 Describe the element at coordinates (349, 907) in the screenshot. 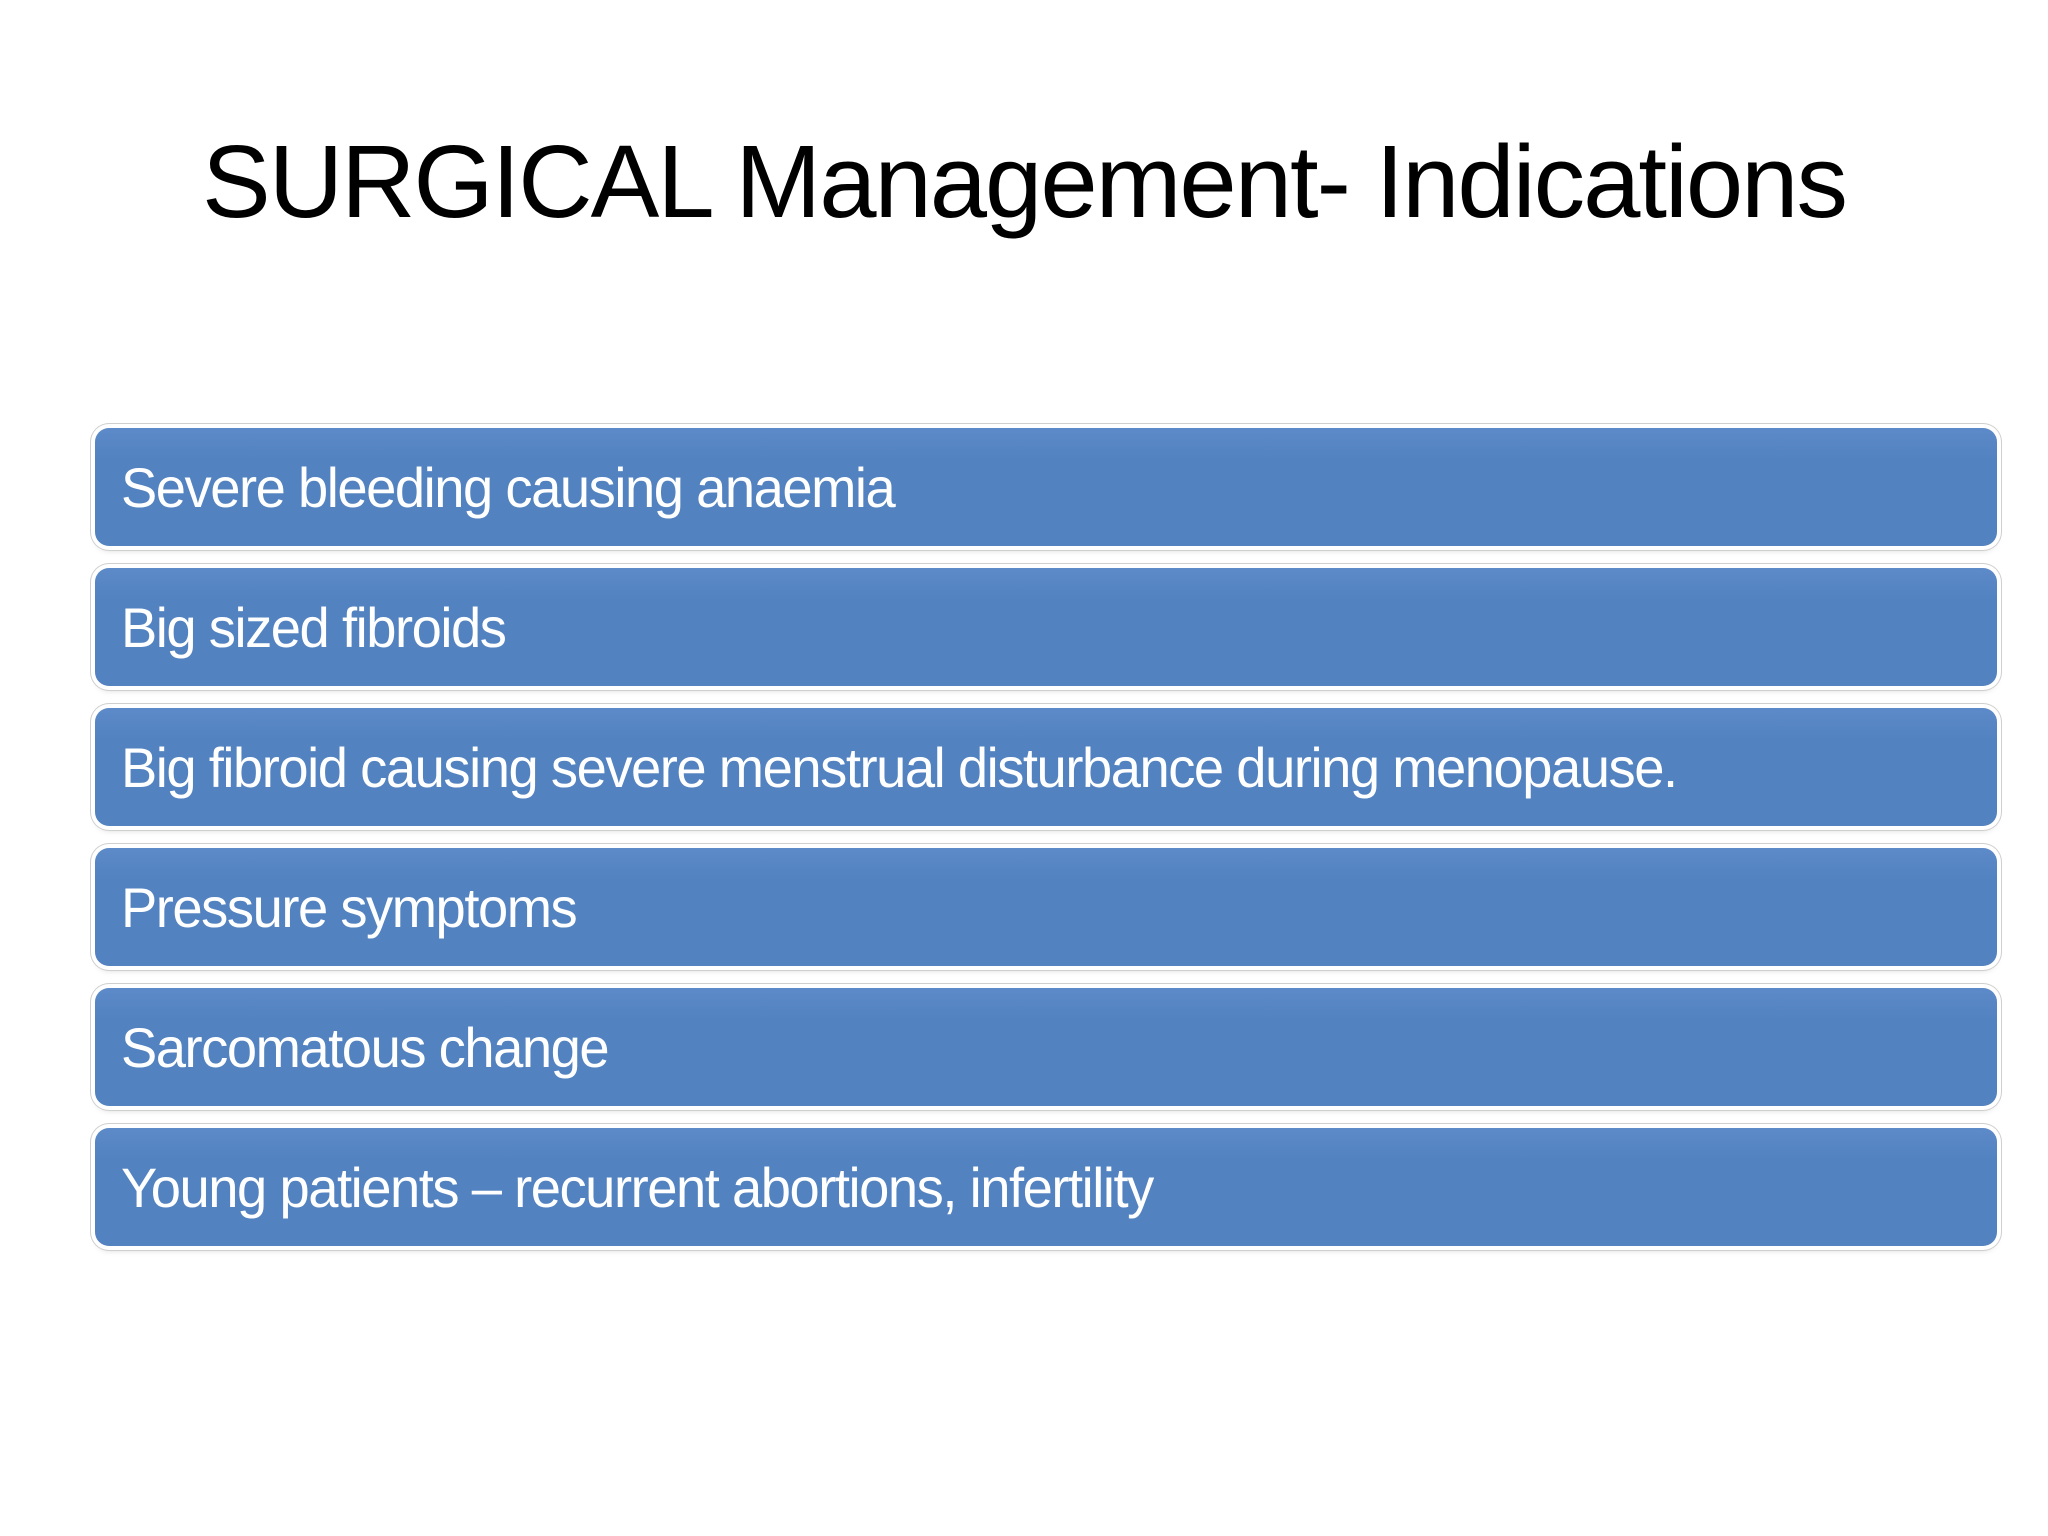

I see `indication-label: Pressure symptoms` at that location.